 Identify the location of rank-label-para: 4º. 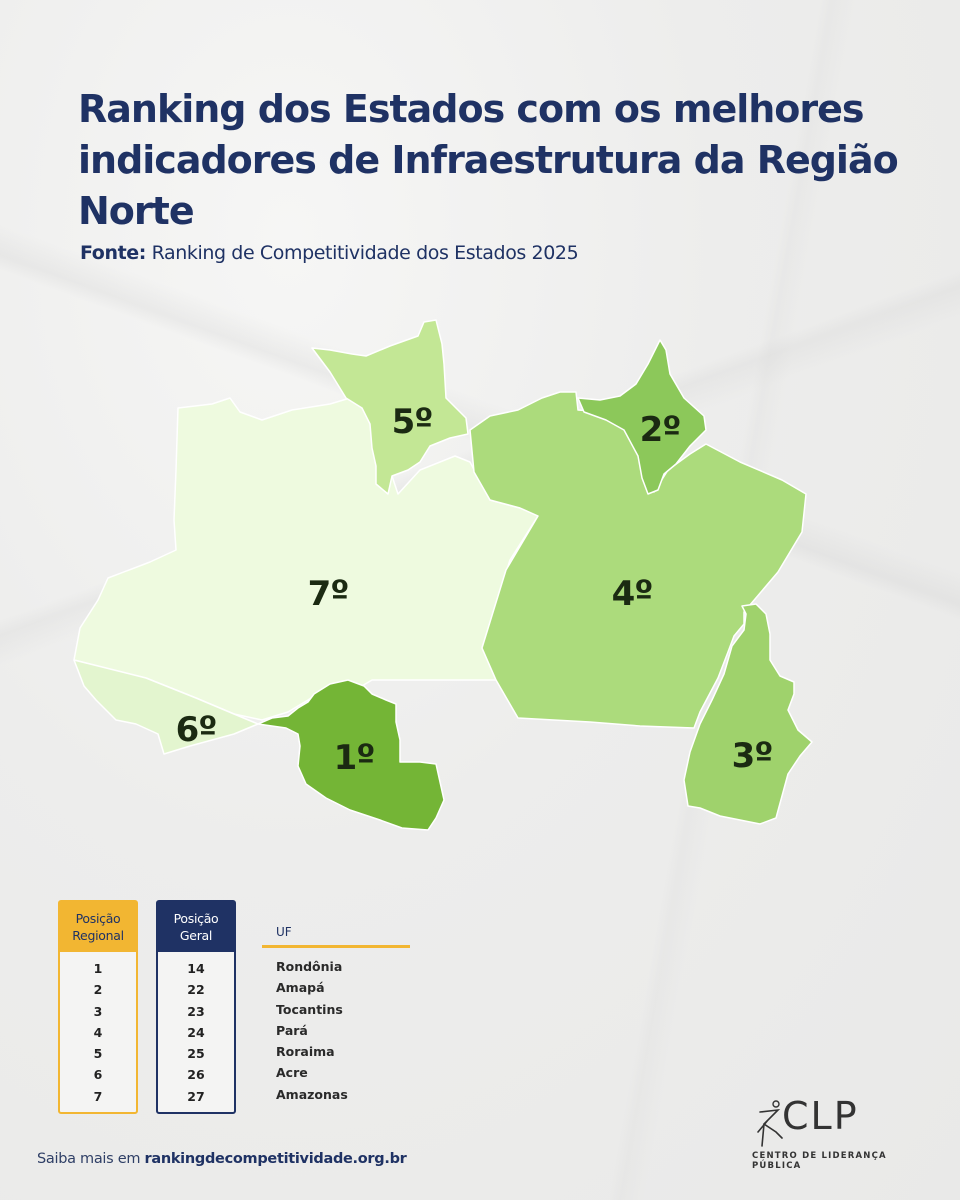
(632, 594).